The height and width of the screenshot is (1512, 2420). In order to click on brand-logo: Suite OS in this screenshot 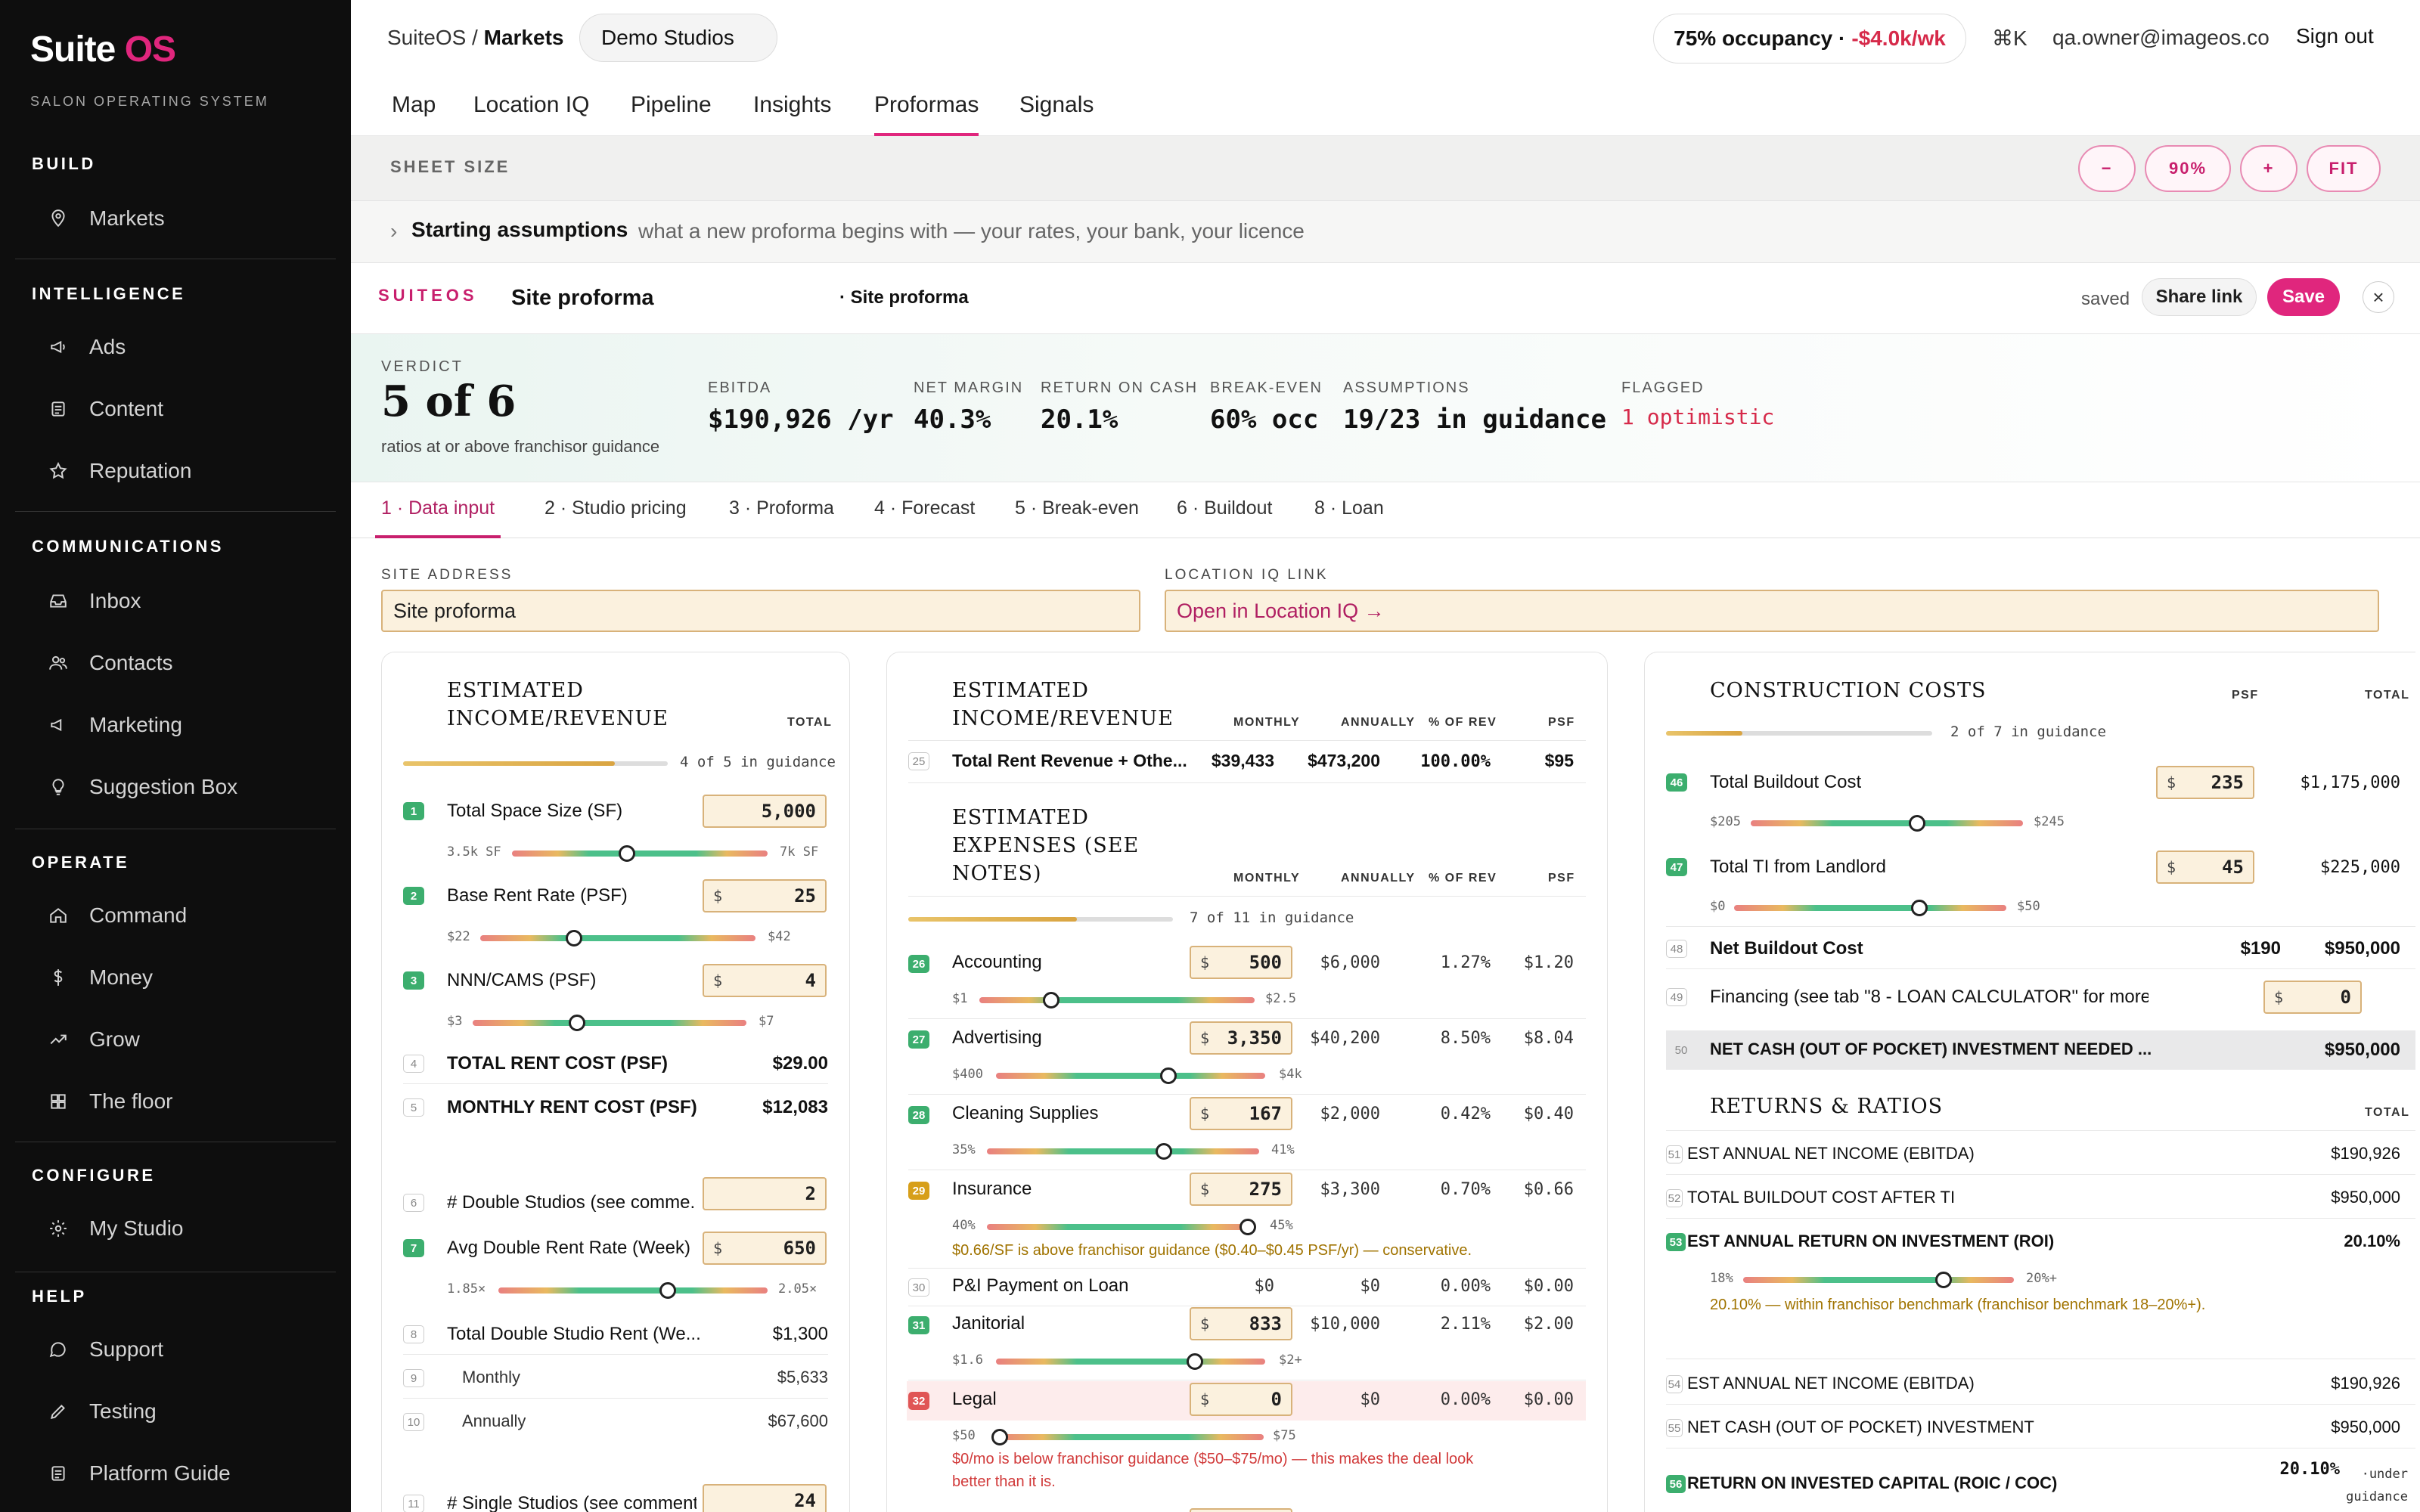, I will do `click(103, 50)`.